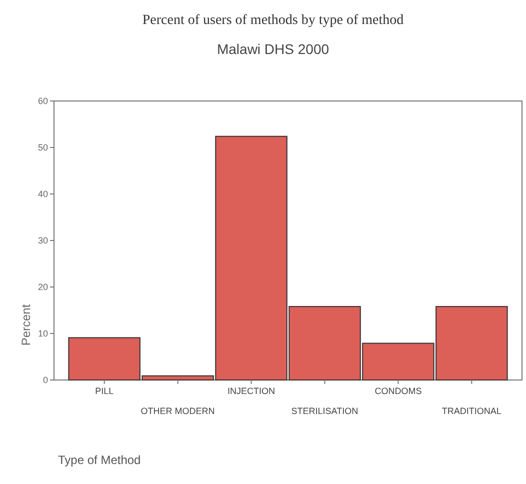  What do you see at coordinates (273, 49) in the screenshot?
I see `chart-subtitle: Malawi DHS 2000` at bounding box center [273, 49].